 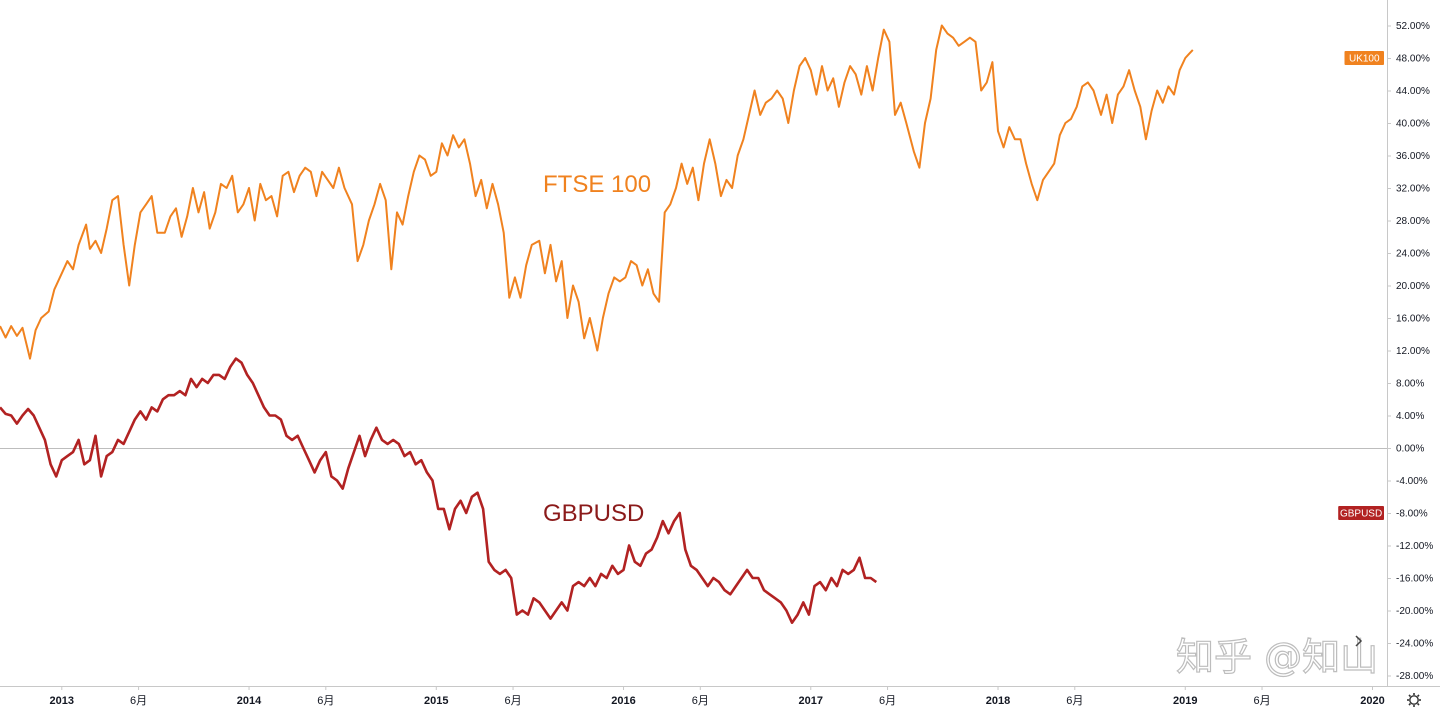 I want to click on x-tick-label: 2018, so click(x=998, y=701).